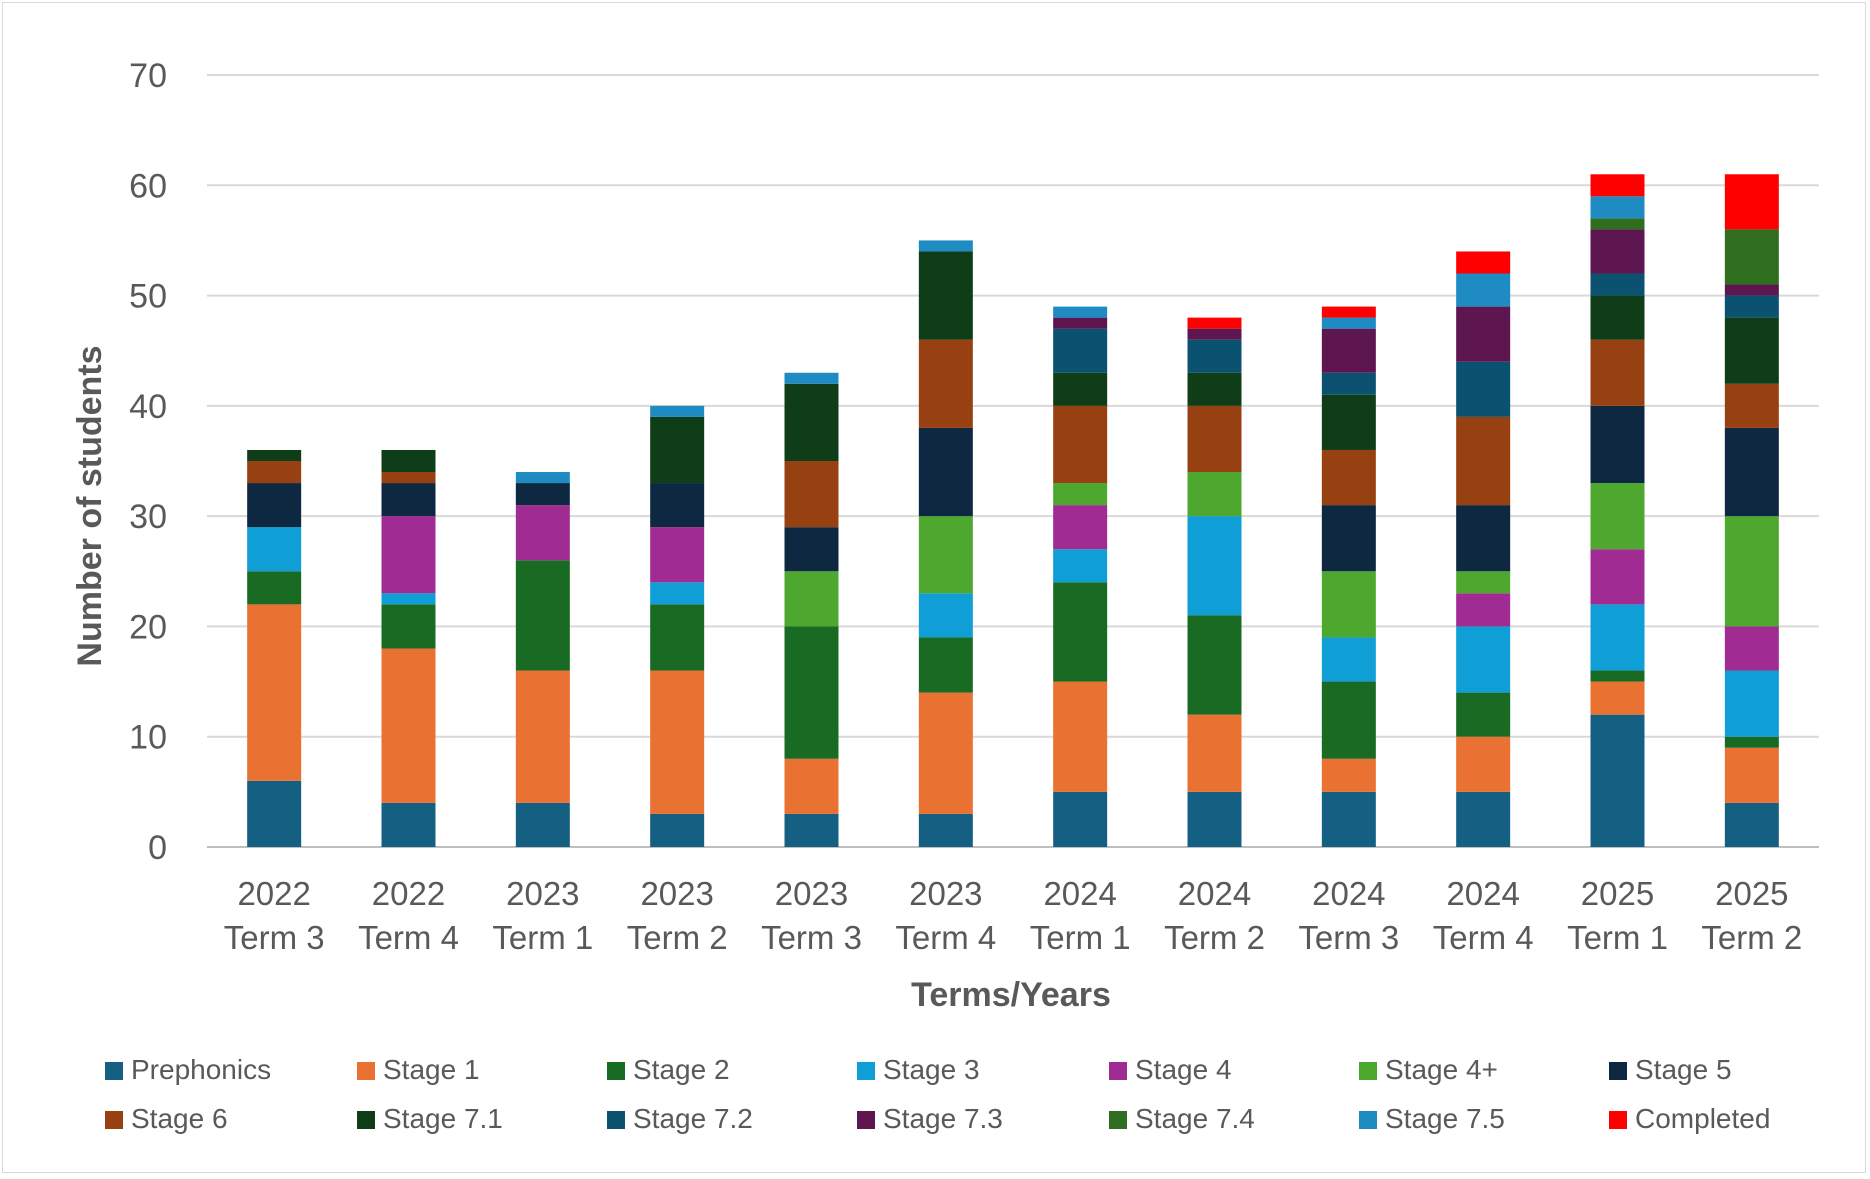 This screenshot has height=1179, width=1870. I want to click on legend-label: Stage 7.2, so click(693, 1118).